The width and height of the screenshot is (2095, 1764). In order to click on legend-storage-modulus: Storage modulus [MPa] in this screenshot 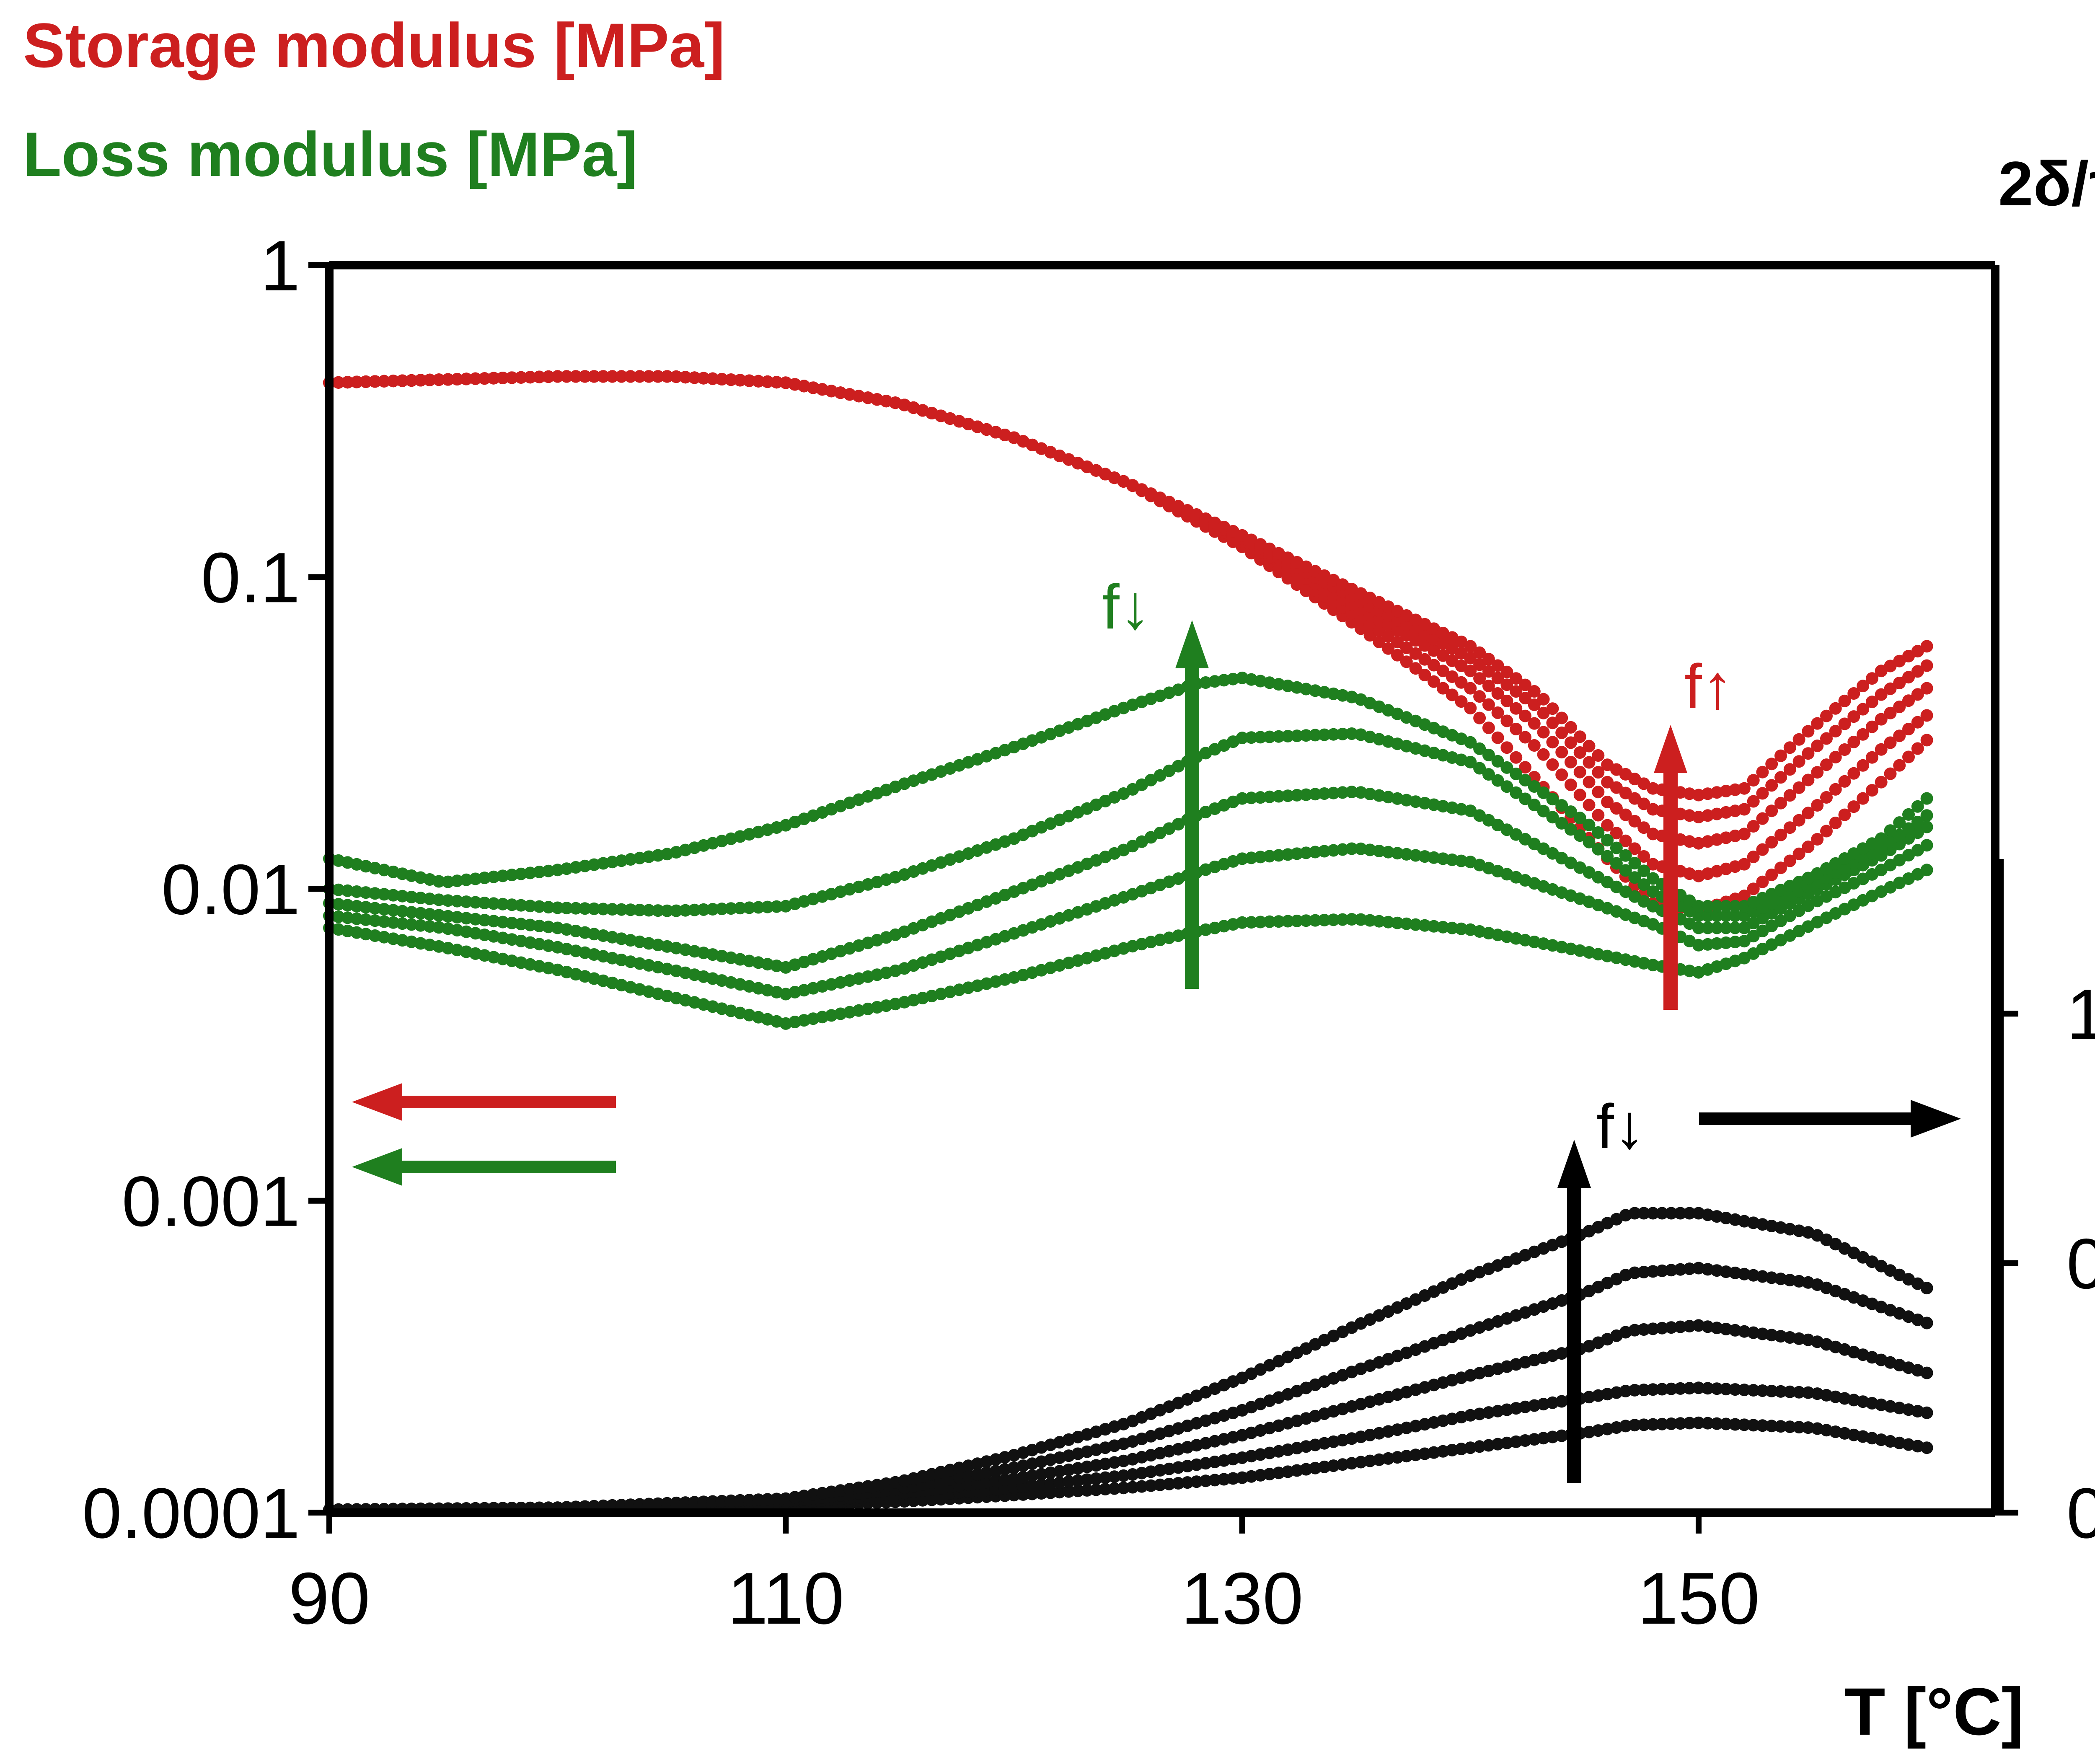, I will do `click(374, 45)`.